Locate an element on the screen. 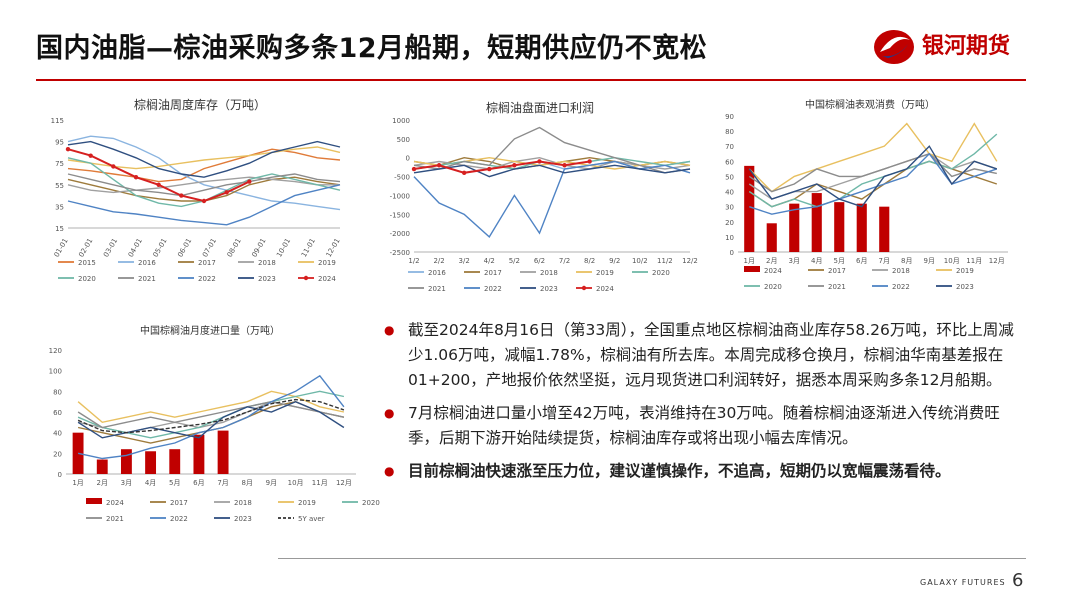 The image size is (1080, 608). y-tick-label: 20 is located at coordinates (57, 454).